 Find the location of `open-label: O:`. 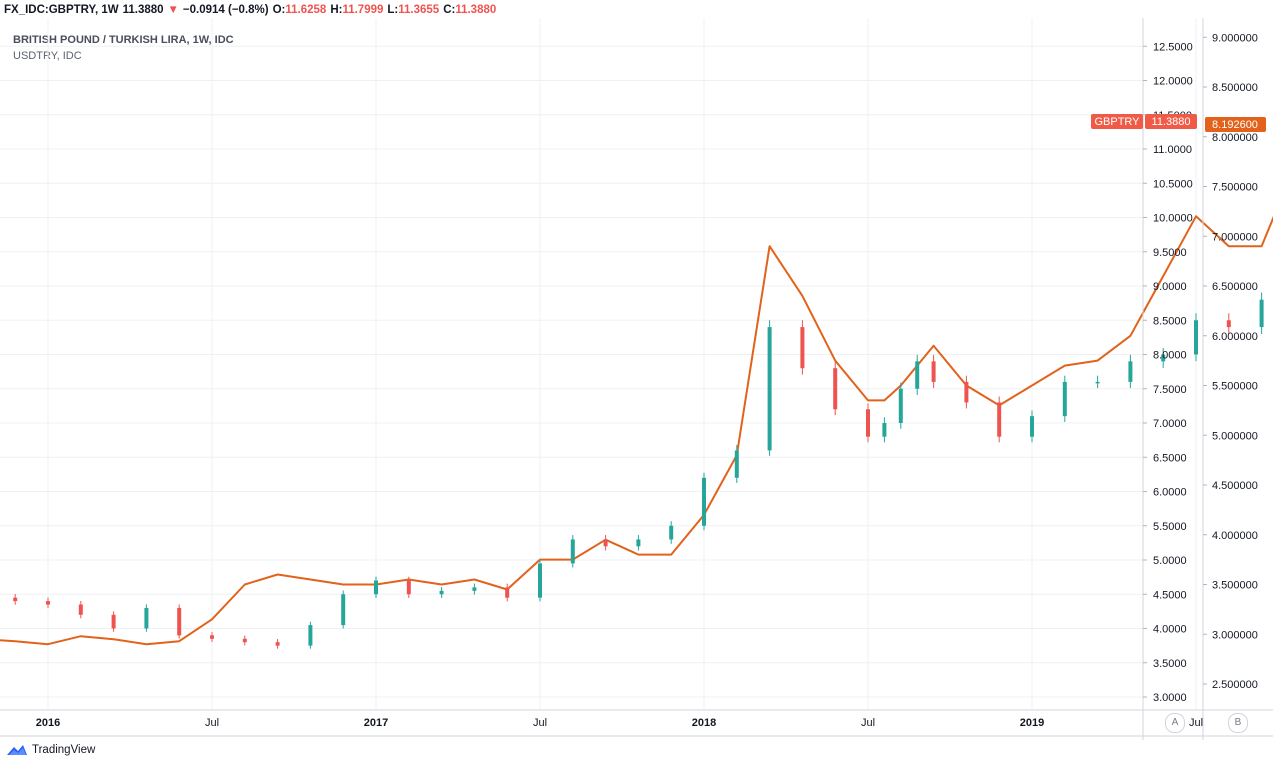

open-label: O: is located at coordinates (279, 10).